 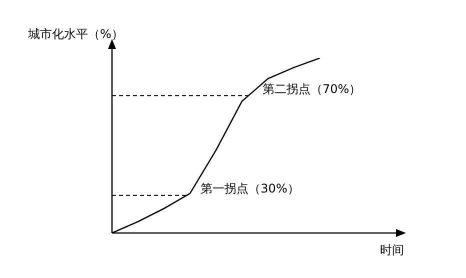 I want to click on ref-line-label: 第二拐点（70%）, so click(x=312, y=89).